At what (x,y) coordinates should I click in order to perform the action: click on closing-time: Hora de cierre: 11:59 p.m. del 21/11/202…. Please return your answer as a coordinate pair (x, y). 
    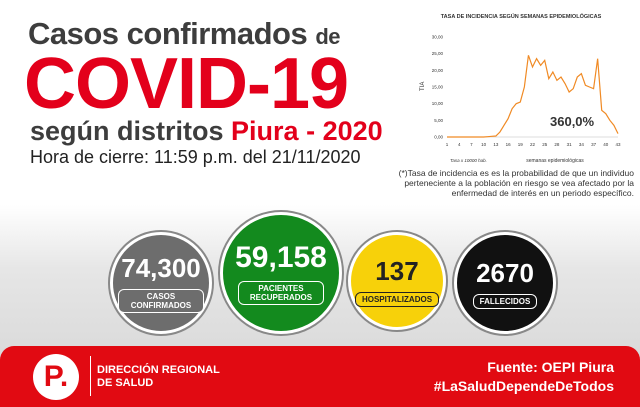
    Looking at the image, I should click on (195, 157).